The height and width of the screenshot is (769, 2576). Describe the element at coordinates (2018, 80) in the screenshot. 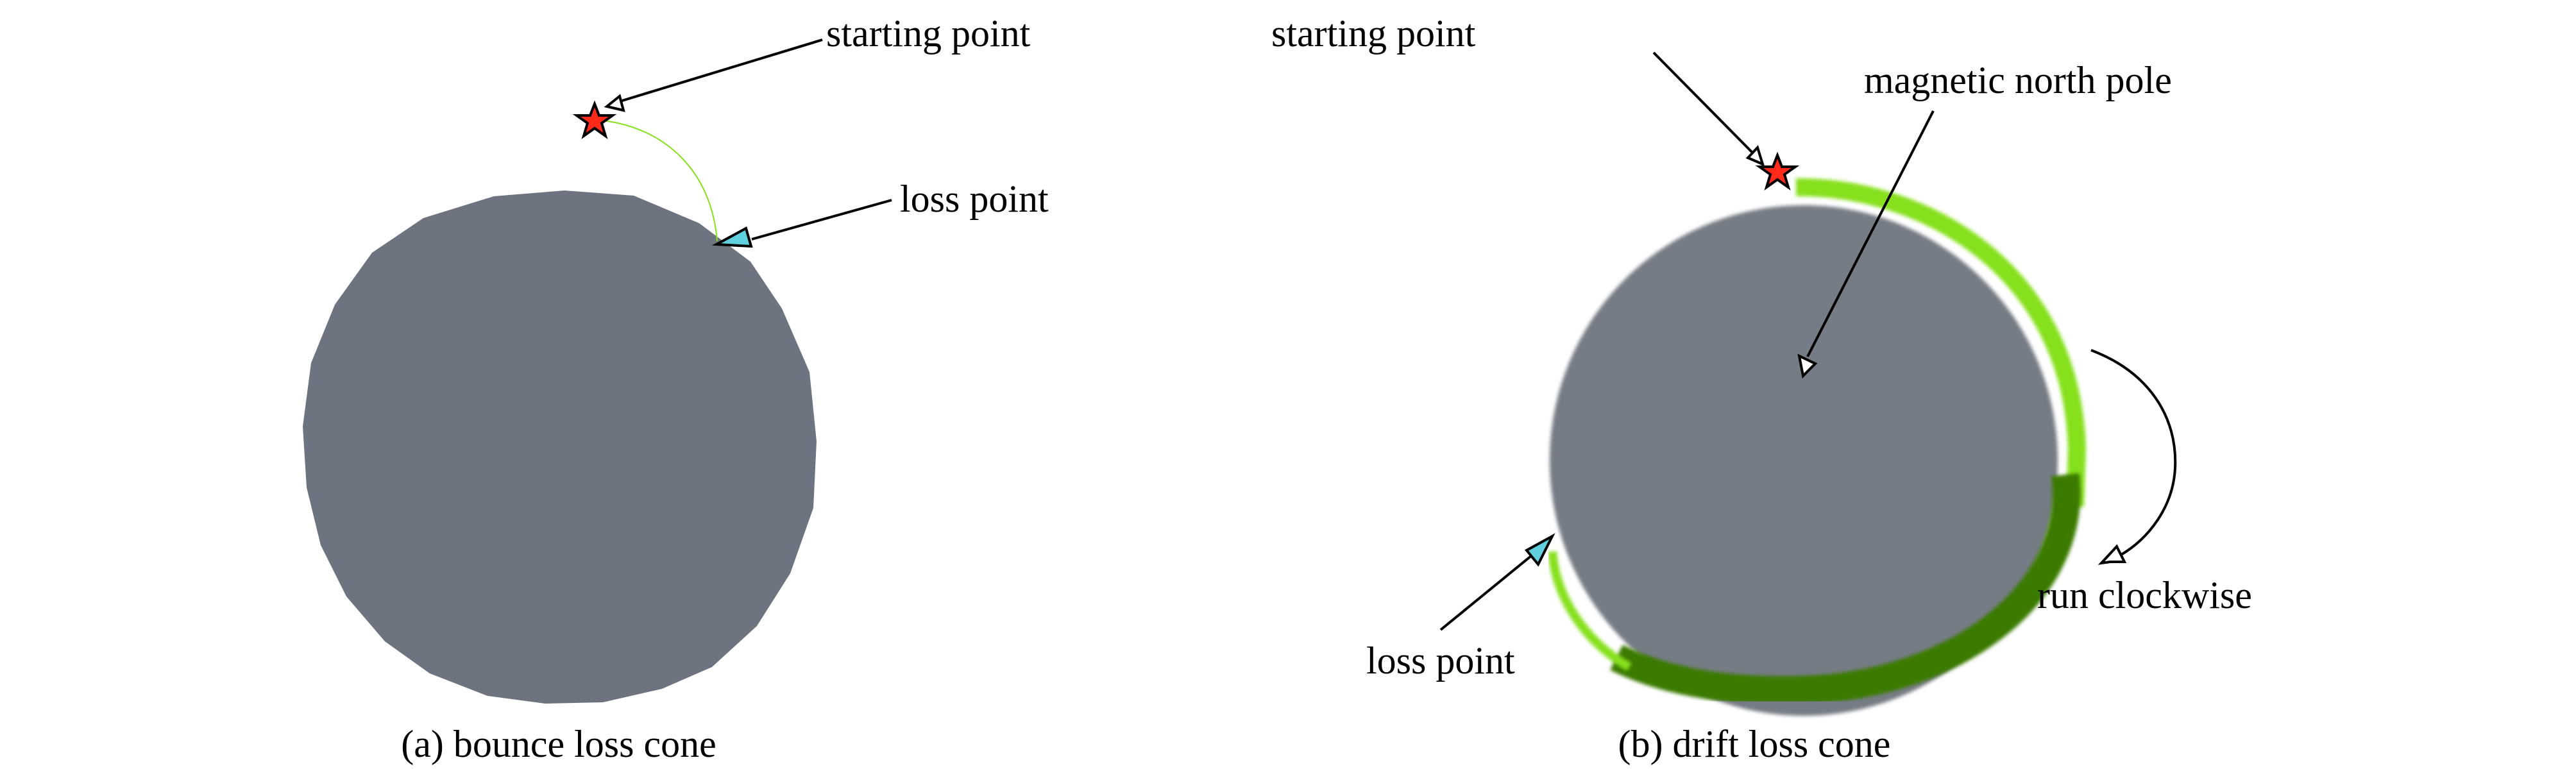

I see `label-magnetic-north-pole: magnetic north pole` at that location.